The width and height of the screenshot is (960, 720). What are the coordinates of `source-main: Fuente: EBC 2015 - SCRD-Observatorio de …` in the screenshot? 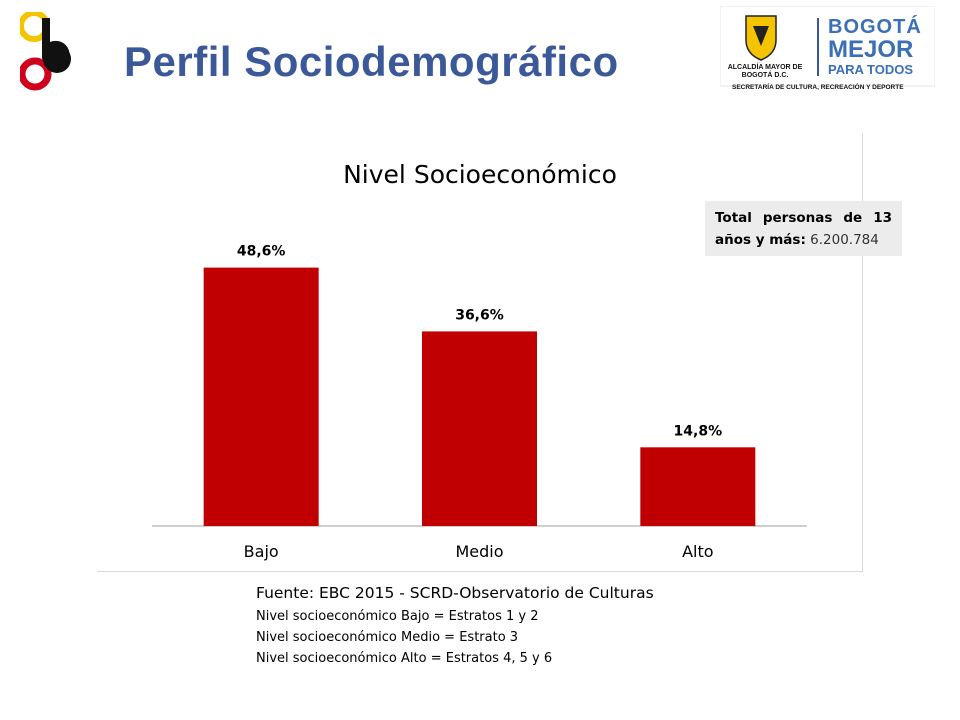 It's located at (455, 593).